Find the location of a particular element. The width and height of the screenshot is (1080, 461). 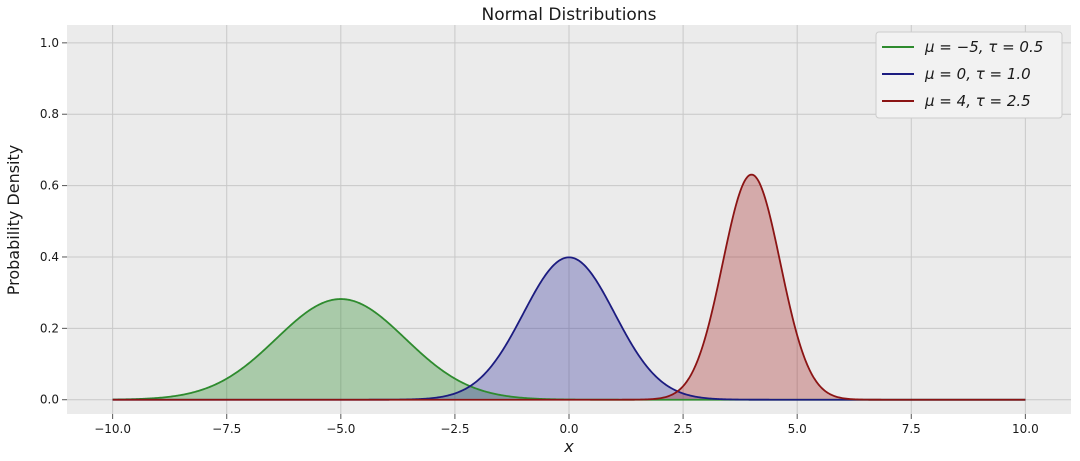

legend-tau-1: τ = 0.5 is located at coordinates (1015, 47).